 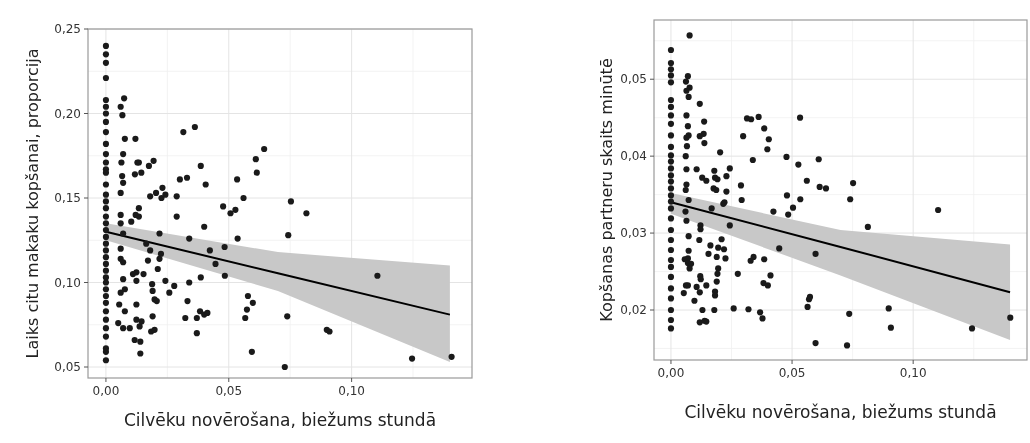 What do you see at coordinates (633, 156) in the screenshot?
I see `y-tick-label: 0,04` at bounding box center [633, 156].